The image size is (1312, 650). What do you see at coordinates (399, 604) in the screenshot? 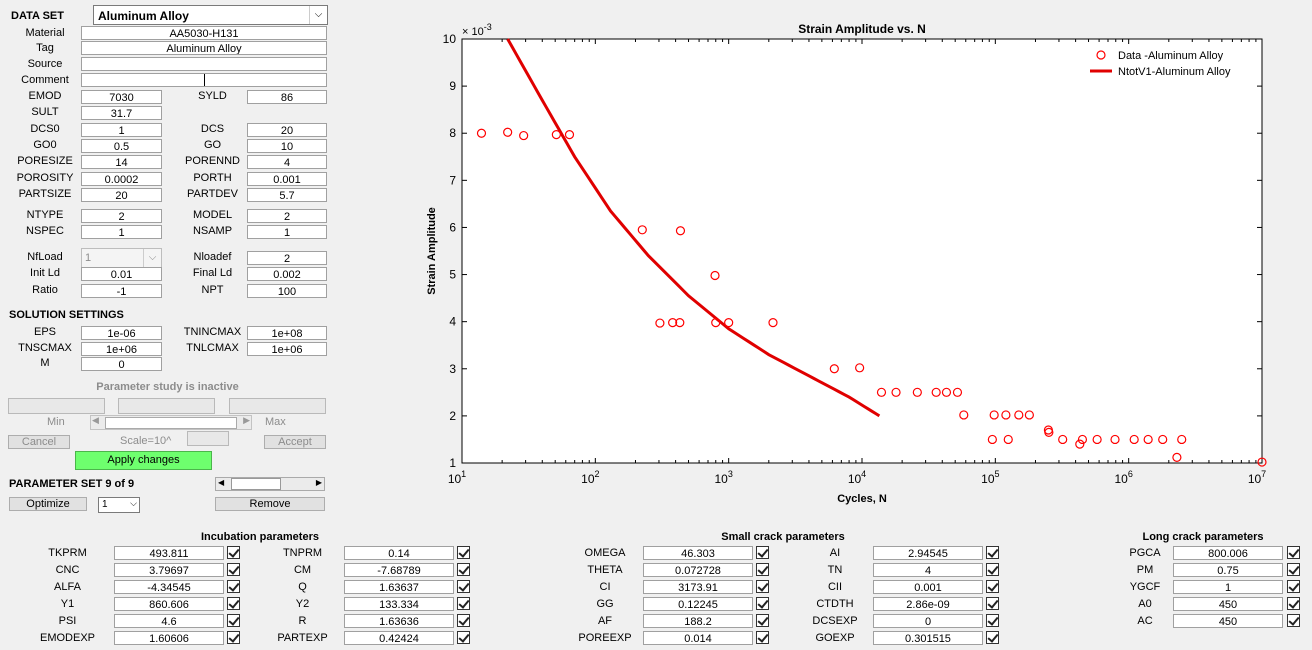
I see `incubation-param-field: 133.334` at bounding box center [399, 604].